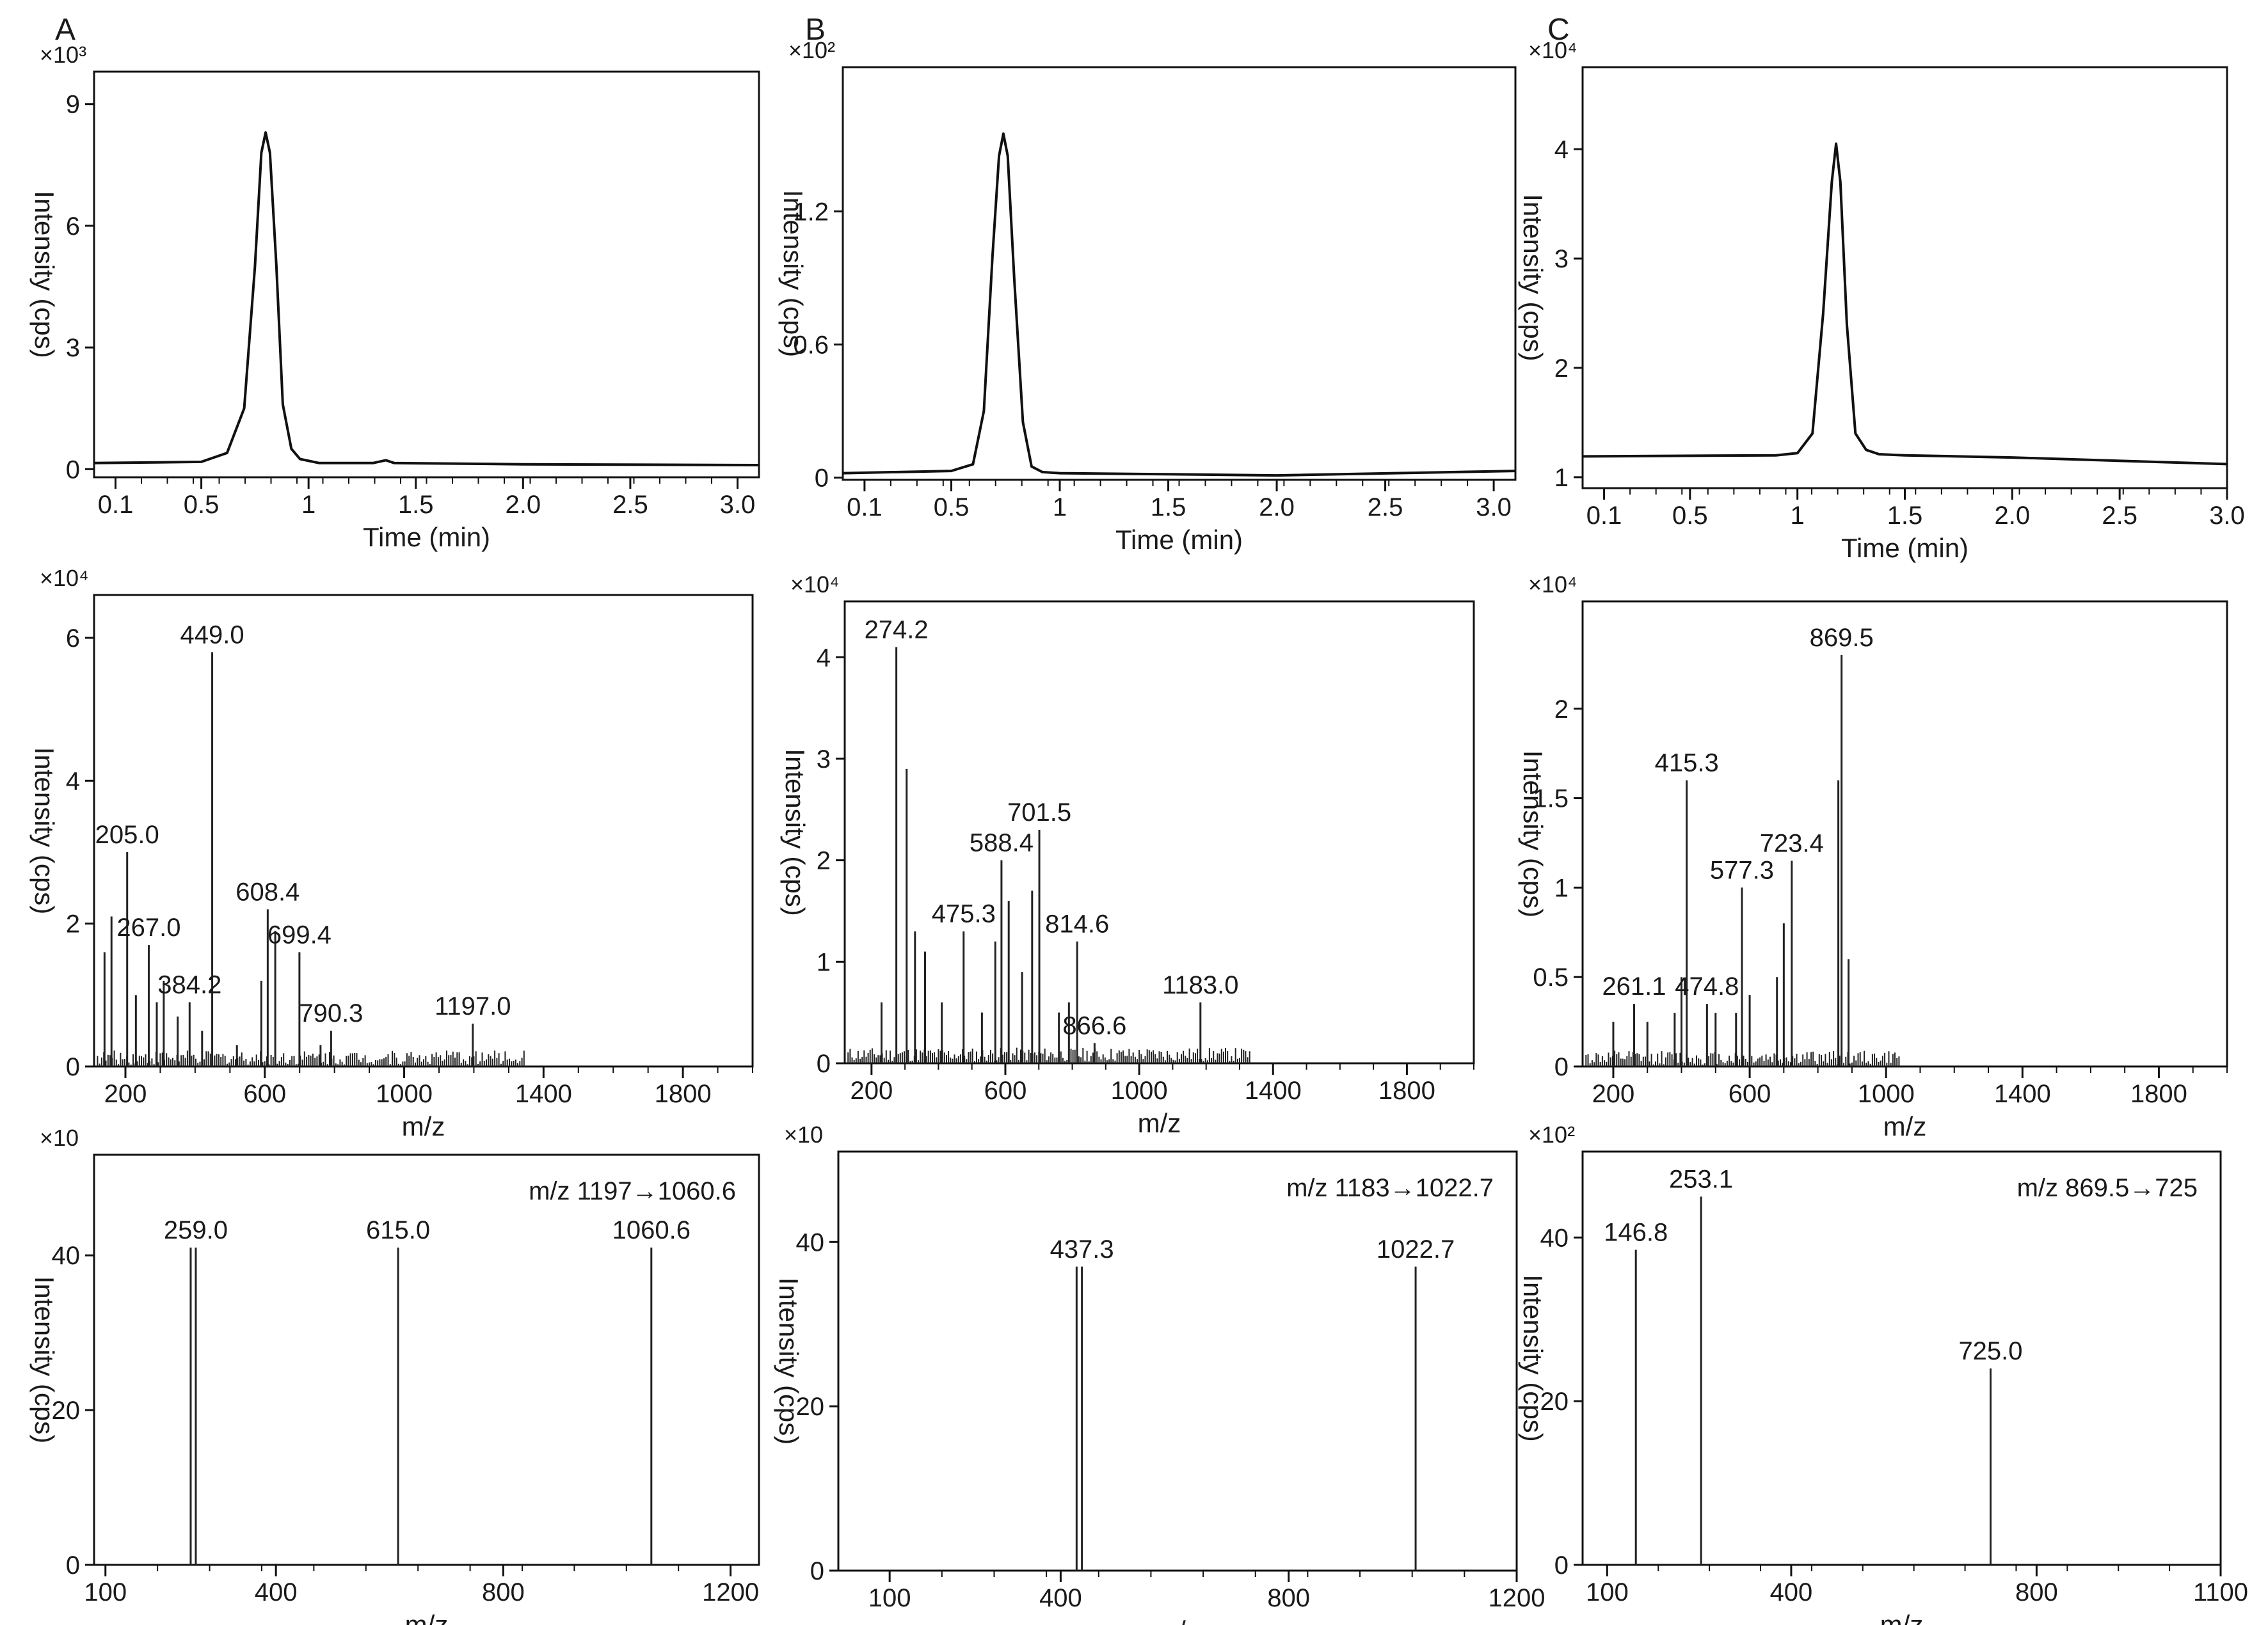 The image size is (2268, 1625). Describe the element at coordinates (1707, 986) in the screenshot. I see `peak-label: 474.8` at that location.